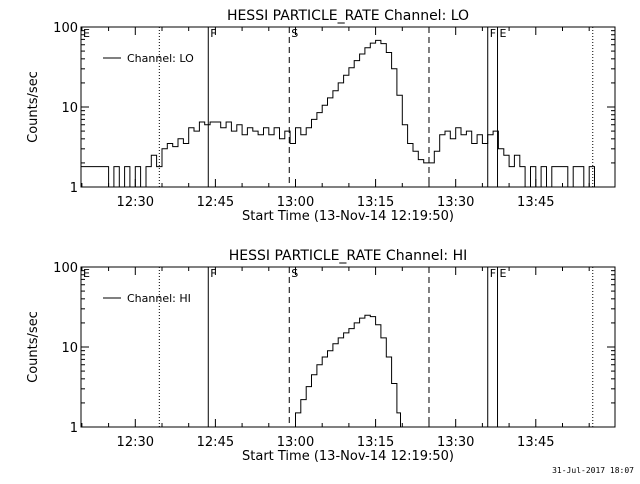 The width and height of the screenshot is (640, 484). I want to click on legend-label: Channel: HI, so click(159, 298).